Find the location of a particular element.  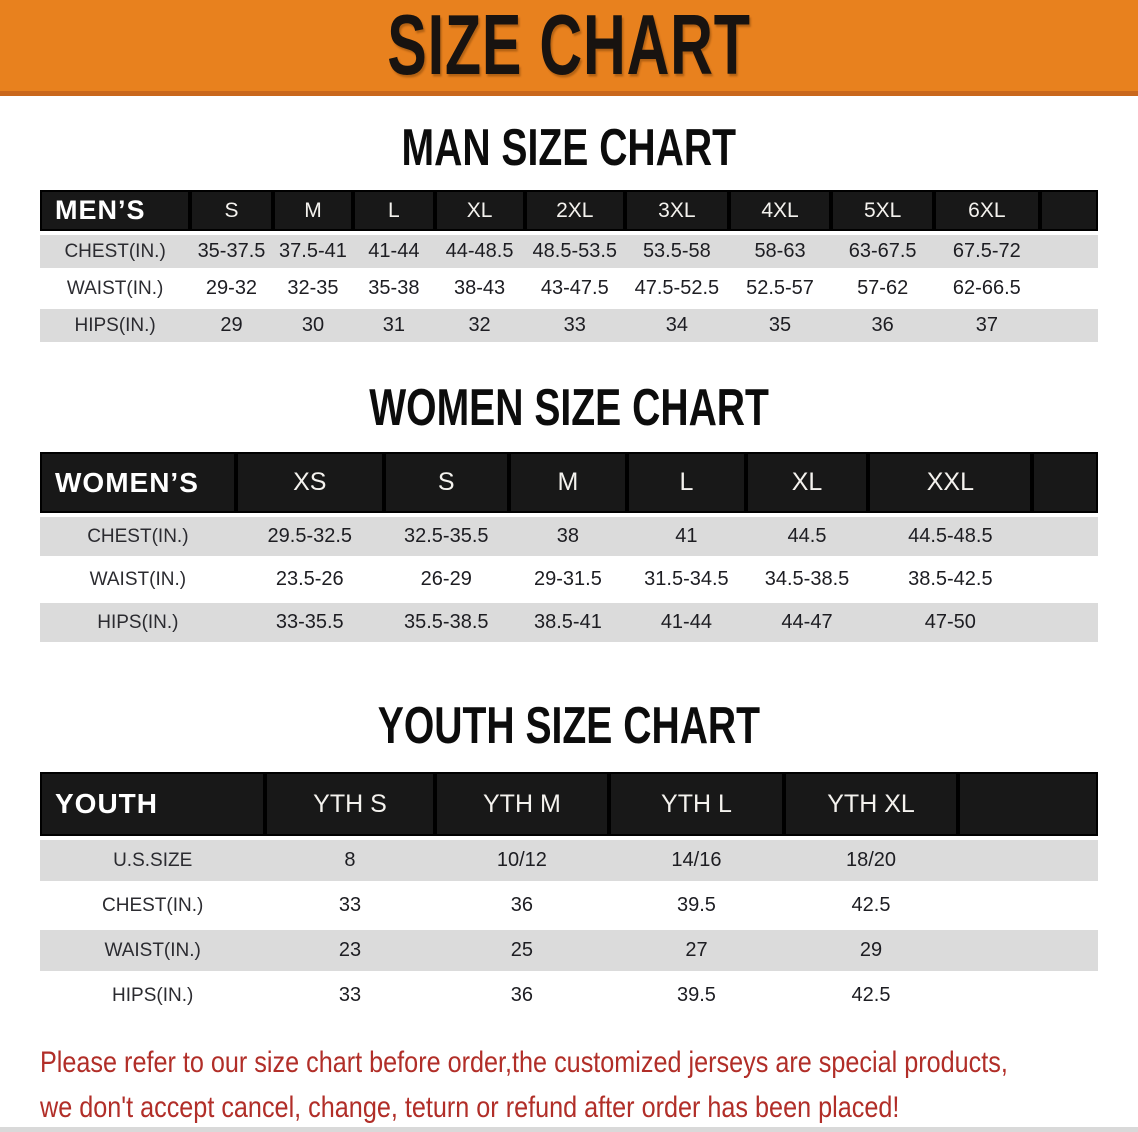

size-value-cell: 44.5-48.5 is located at coordinates (950, 536).